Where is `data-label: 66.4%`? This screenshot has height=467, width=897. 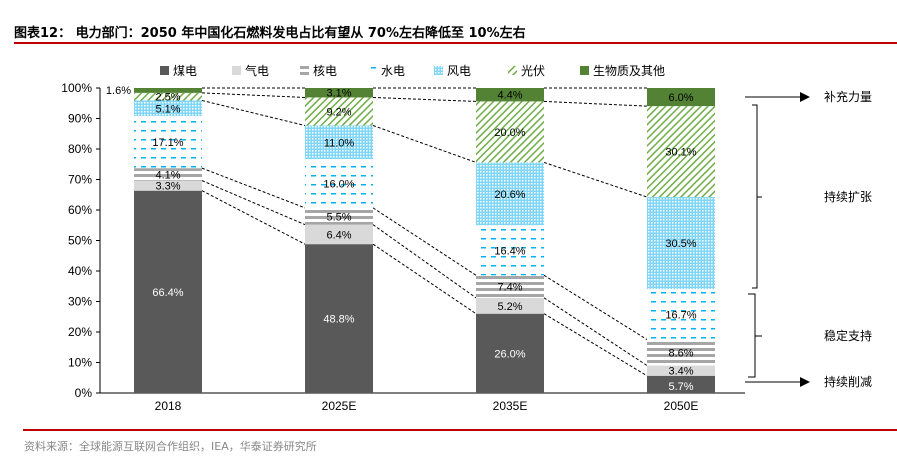 data-label: 66.4% is located at coordinates (167, 293).